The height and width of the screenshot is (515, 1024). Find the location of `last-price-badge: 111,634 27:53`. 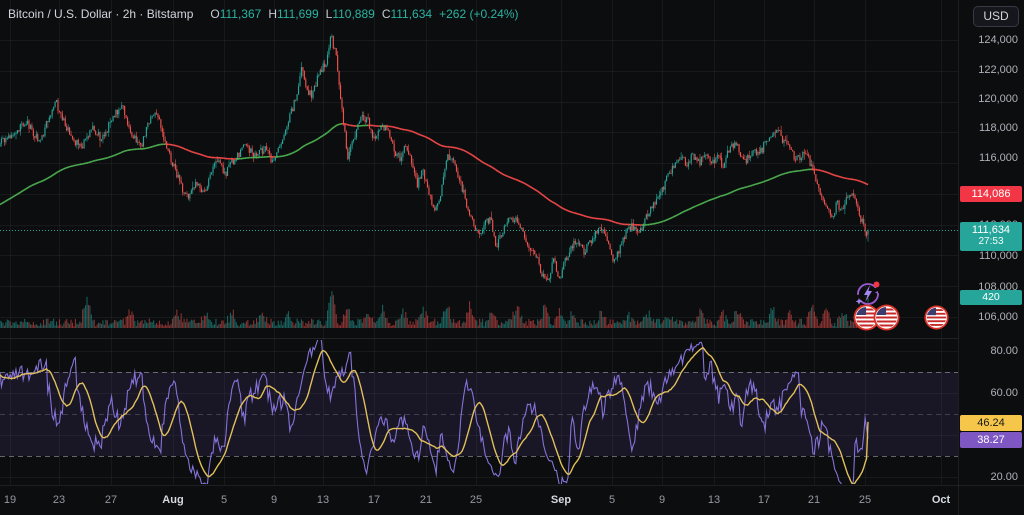

last-price-badge: 111,634 27:53 is located at coordinates (991, 236).